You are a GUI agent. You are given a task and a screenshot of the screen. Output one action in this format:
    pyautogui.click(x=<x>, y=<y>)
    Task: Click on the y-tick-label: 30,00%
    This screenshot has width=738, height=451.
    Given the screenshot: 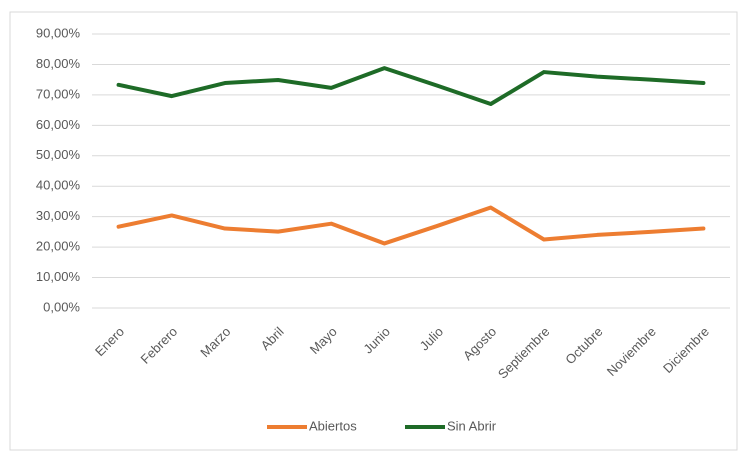 What is the action you would take?
    pyautogui.click(x=58, y=215)
    